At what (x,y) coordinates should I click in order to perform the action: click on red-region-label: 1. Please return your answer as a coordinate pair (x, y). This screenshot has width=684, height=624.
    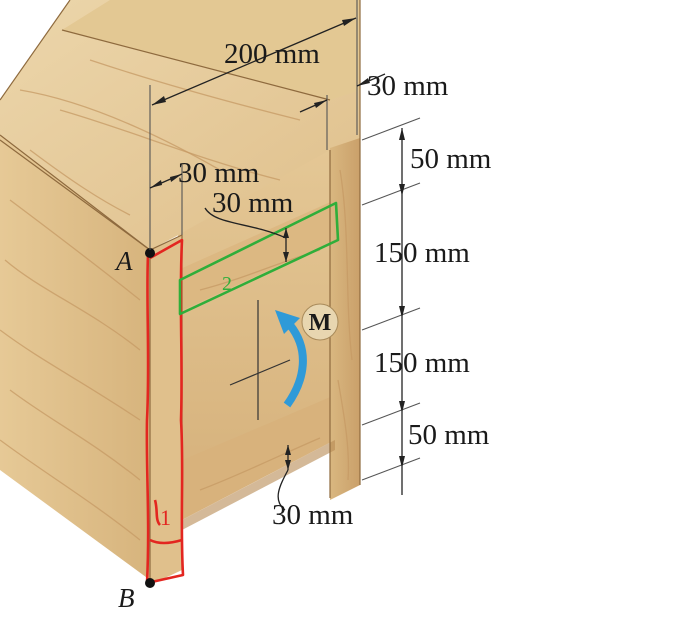
    Looking at the image, I should click on (165, 517).